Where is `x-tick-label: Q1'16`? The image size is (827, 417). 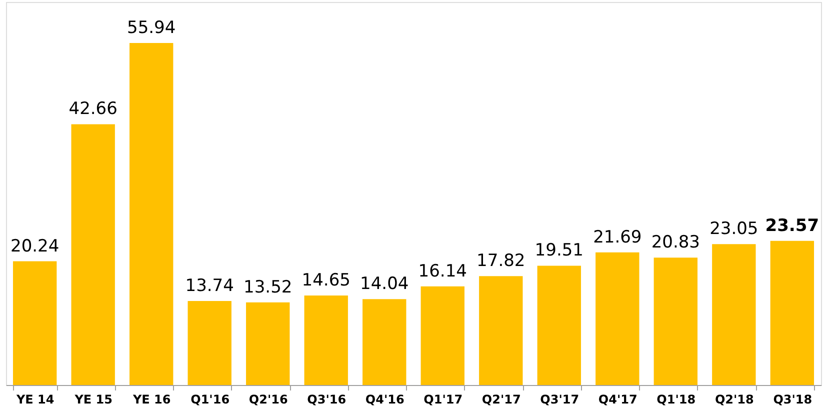
x-tick-label: Q1'16 is located at coordinates (210, 399).